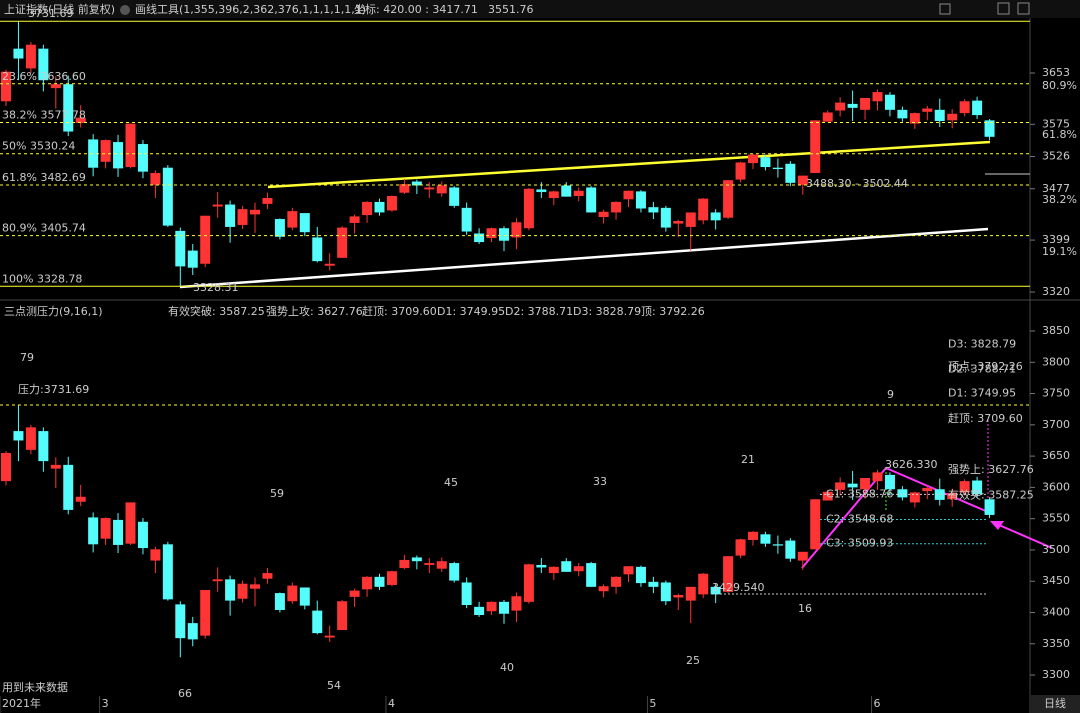 This screenshot has height=713, width=1080. What do you see at coordinates (53, 311) in the screenshot?
I see `pane-title: 三点测压力(9,16,1)` at bounding box center [53, 311].